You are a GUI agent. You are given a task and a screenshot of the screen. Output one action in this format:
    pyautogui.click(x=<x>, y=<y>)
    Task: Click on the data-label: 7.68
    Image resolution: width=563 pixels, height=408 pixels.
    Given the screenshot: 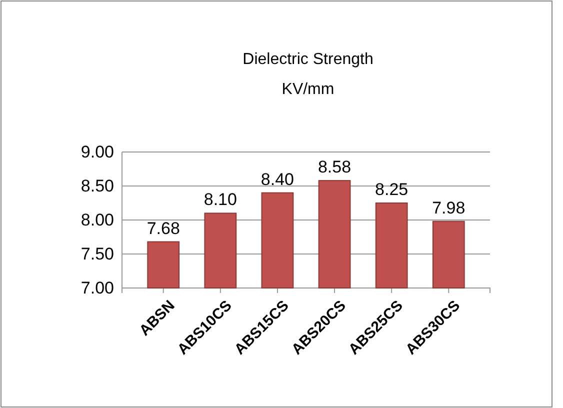 What is the action you would take?
    pyautogui.click(x=163, y=228)
    